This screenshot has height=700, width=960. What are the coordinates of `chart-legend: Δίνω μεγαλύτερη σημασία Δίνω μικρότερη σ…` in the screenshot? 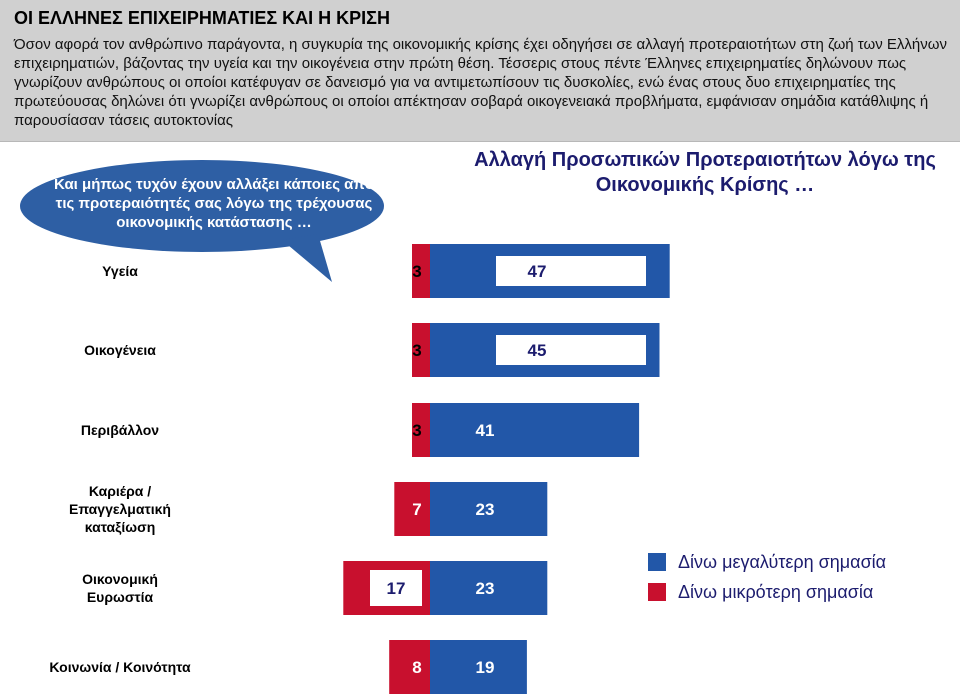 It's located at (767, 577).